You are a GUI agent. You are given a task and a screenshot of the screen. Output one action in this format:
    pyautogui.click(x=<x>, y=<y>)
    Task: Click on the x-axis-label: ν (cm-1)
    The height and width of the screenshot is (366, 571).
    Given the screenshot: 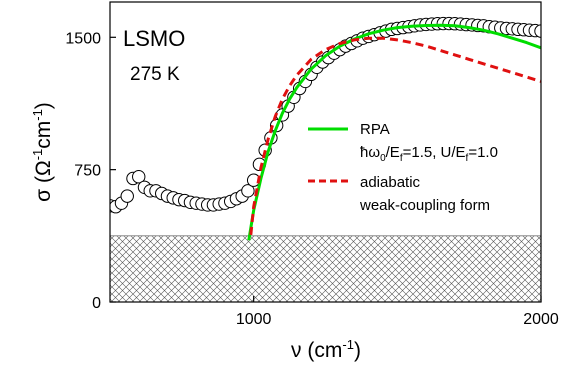 What is the action you would take?
    pyautogui.click(x=326, y=349)
    